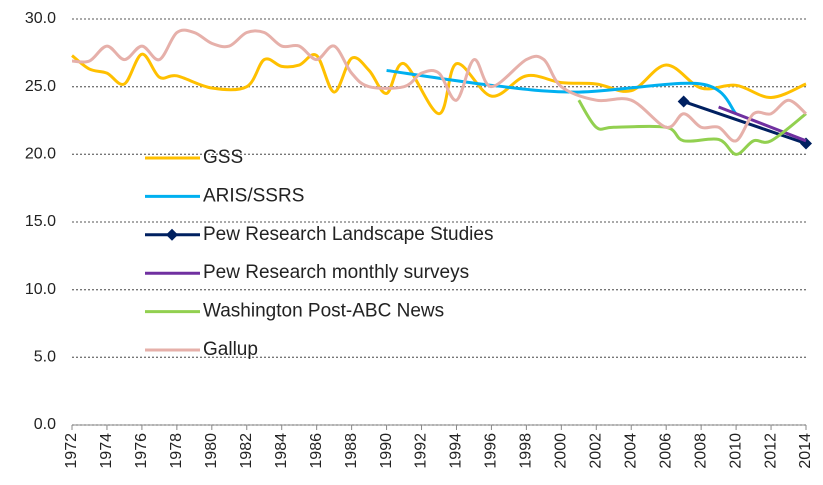 The image size is (823, 485). What do you see at coordinates (40, 289) in the screenshot?
I see `y-tick-label: 10.0` at bounding box center [40, 289].